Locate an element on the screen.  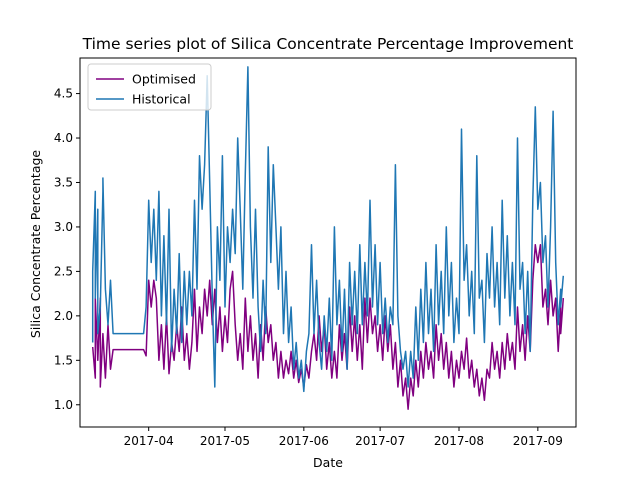
y-tick-label: 3.5 is located at coordinates (63, 182).